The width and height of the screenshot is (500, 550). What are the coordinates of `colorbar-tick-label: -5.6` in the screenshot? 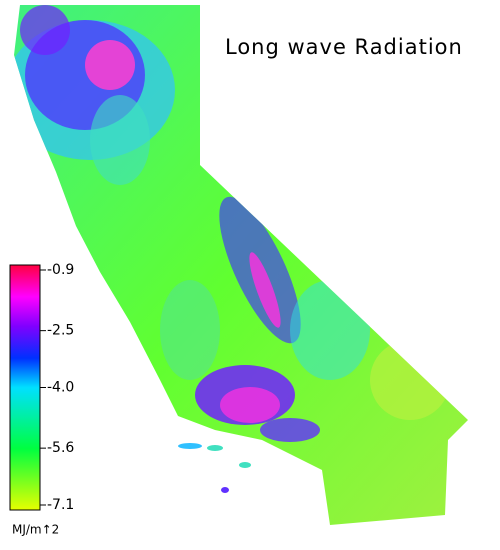 It's located at (60, 448).